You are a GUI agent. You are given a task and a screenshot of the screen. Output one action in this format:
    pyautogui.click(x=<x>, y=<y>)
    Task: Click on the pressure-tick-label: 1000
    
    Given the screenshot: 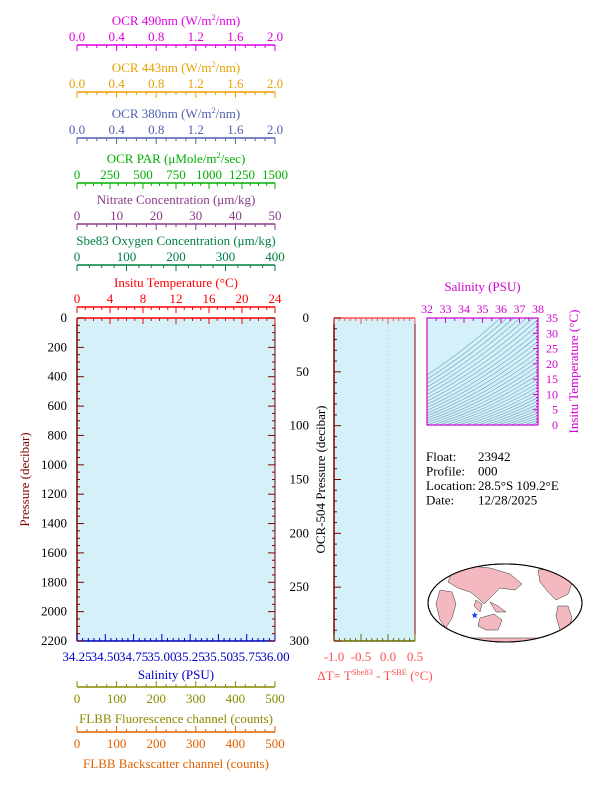 What is the action you would take?
    pyautogui.click(x=54, y=464)
    